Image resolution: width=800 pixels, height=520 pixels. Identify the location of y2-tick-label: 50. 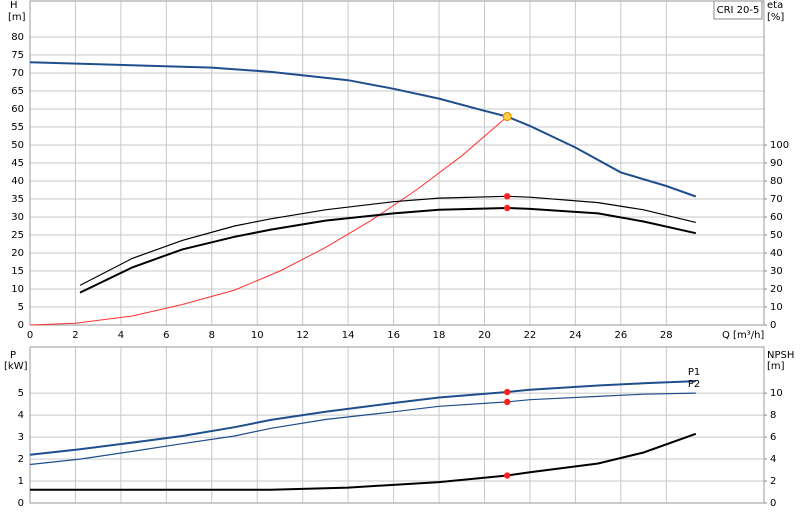
(776, 235).